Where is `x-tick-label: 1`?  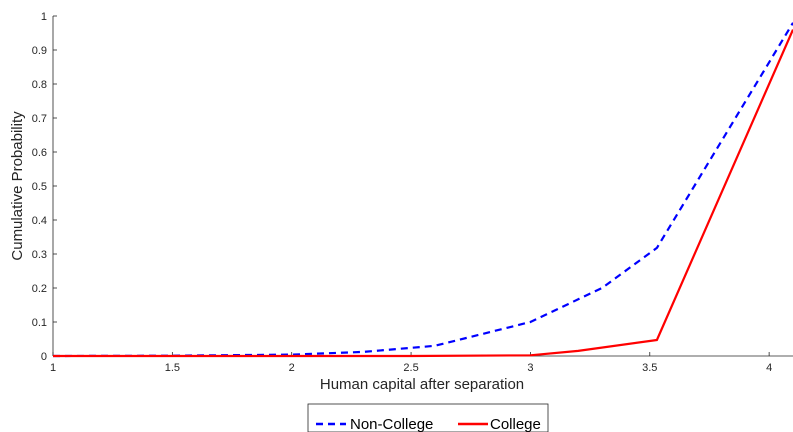
x-tick-label: 1 is located at coordinates (53, 368).